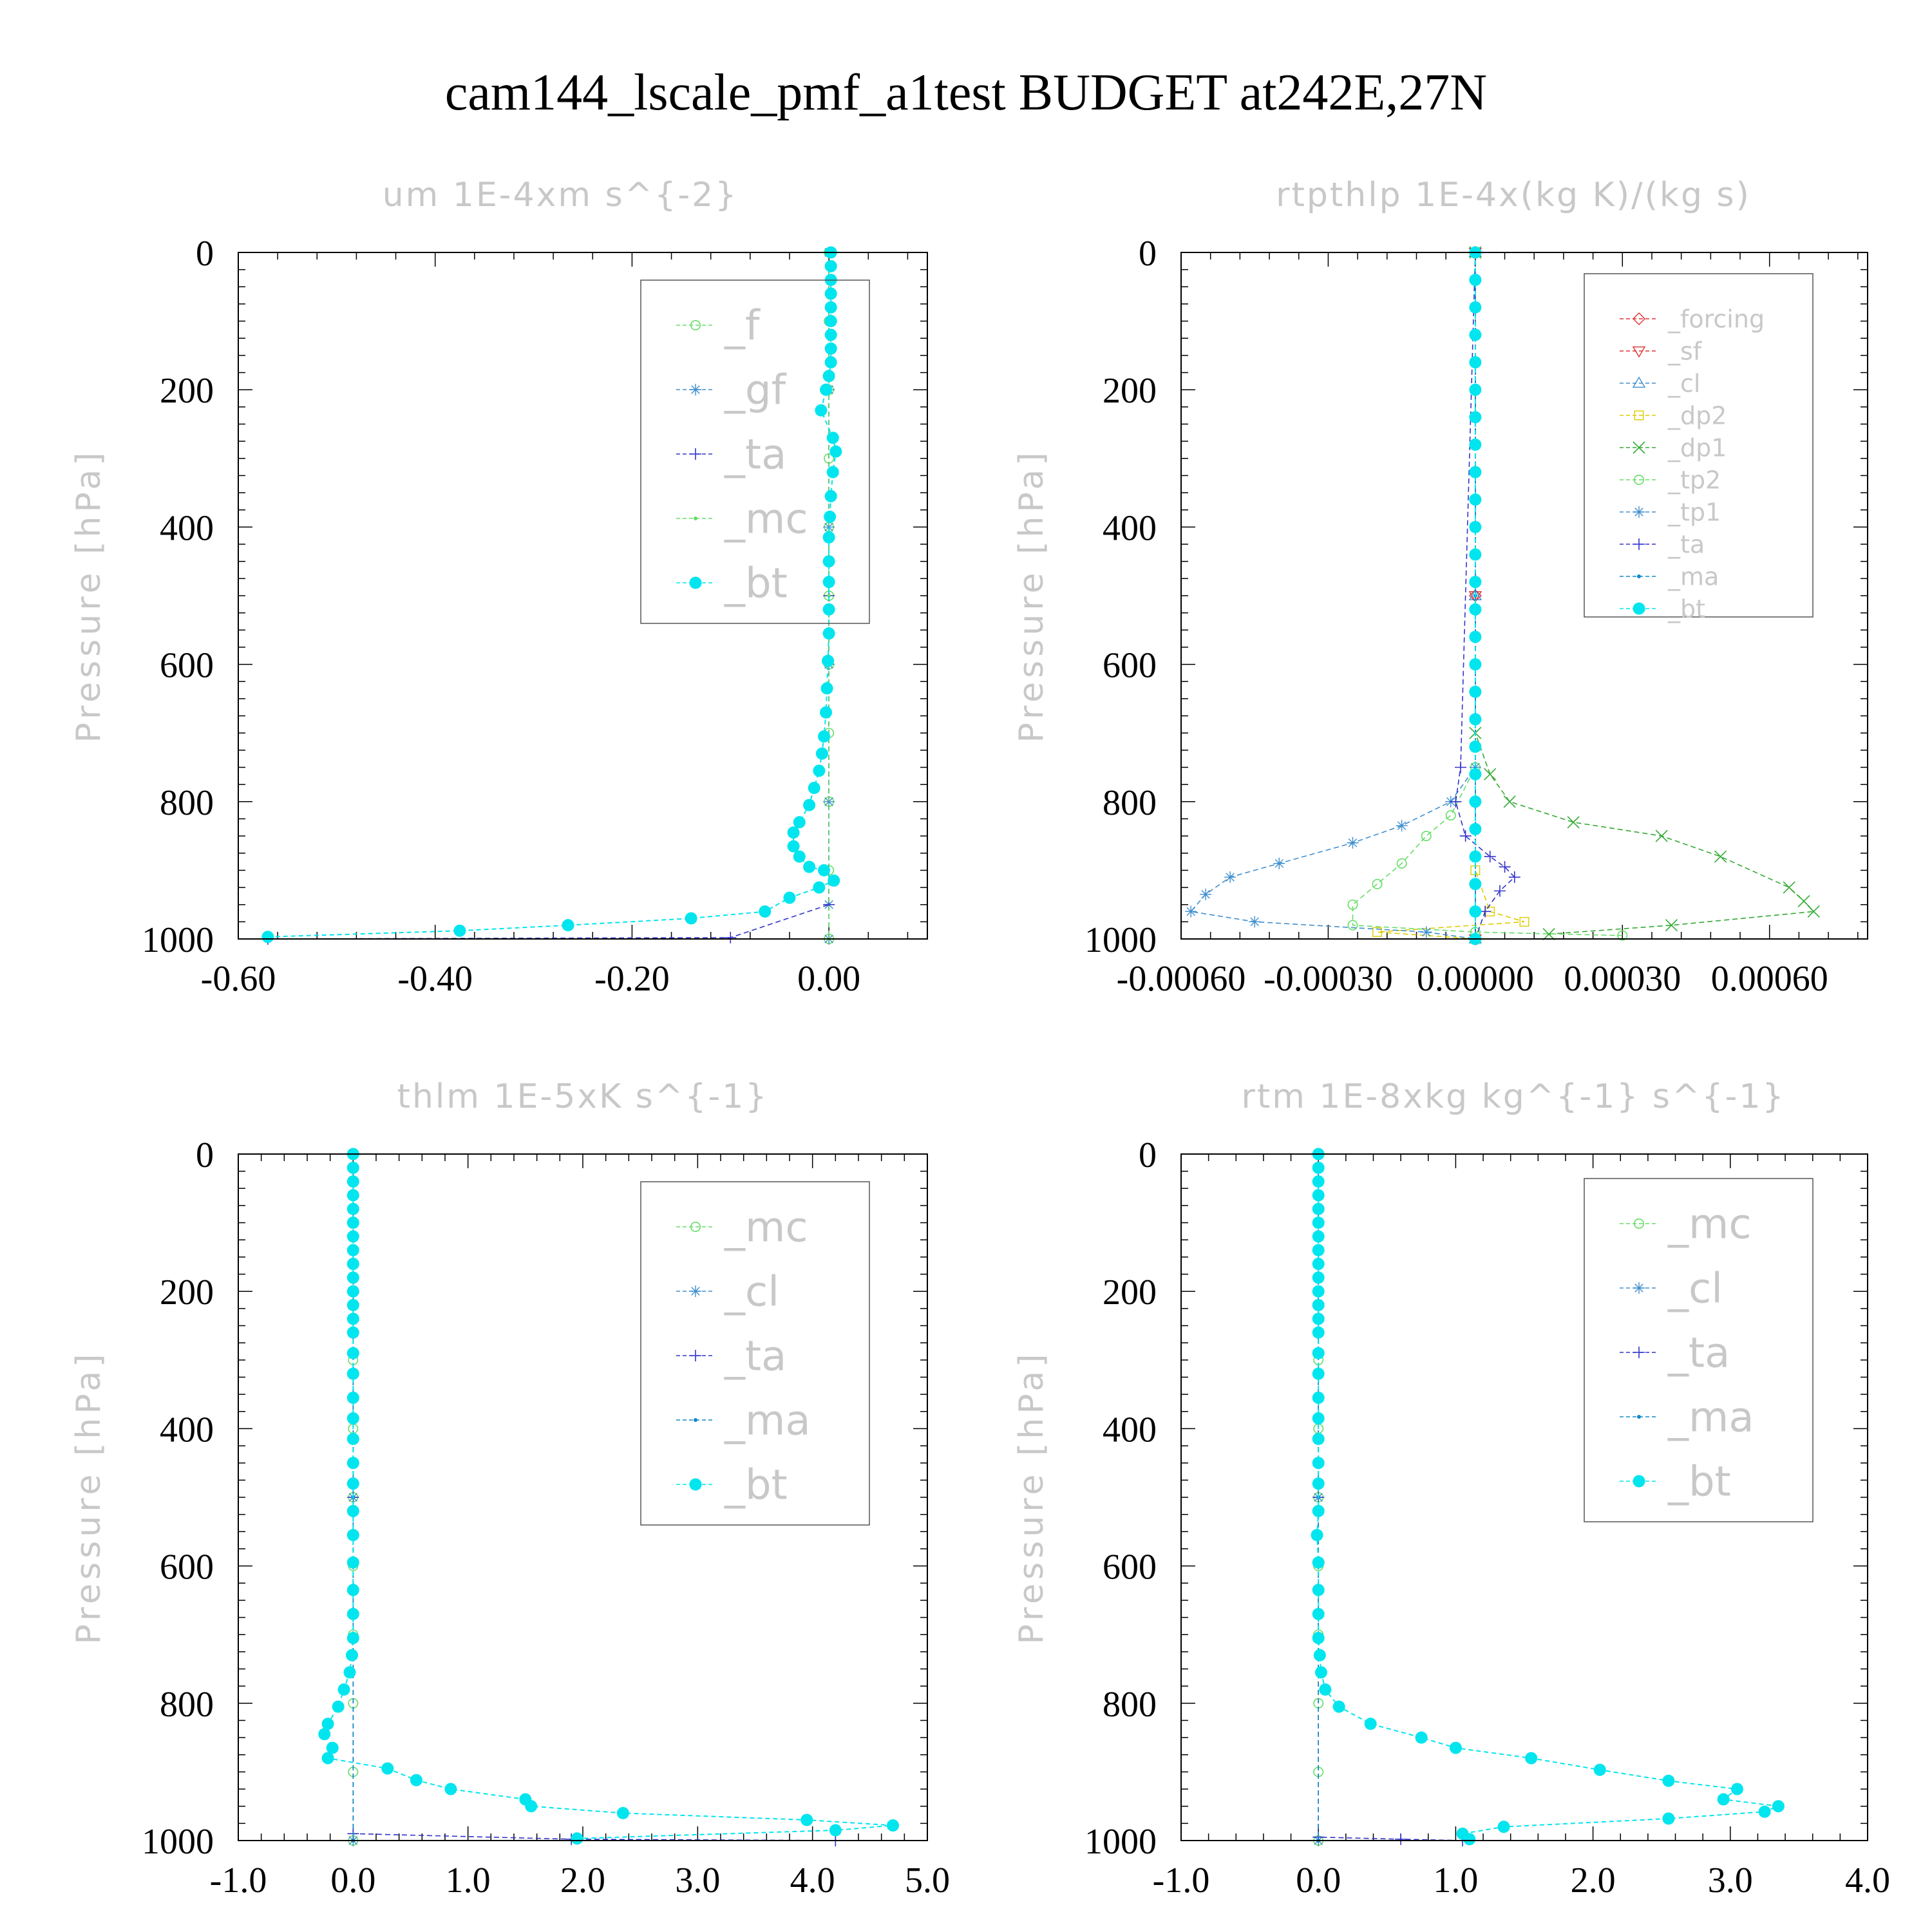 The height and width of the screenshot is (1932, 1932). Describe the element at coordinates (1694, 512) in the screenshot. I see `legend-label: _tp1` at that location.